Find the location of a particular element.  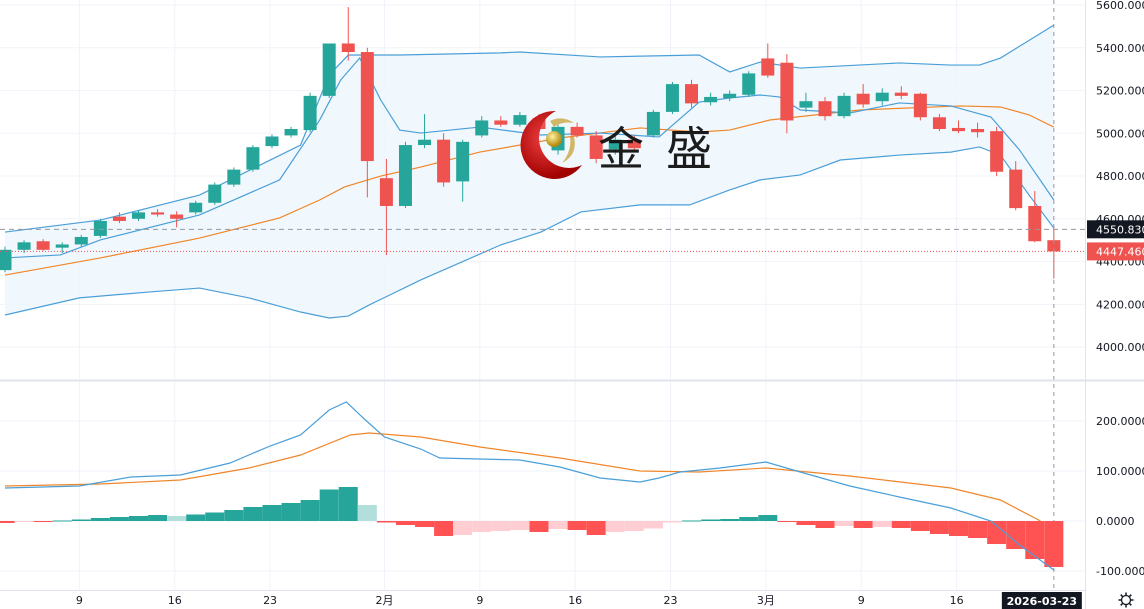

price-axis-tick: 5400.0000 is located at coordinates (1120, 48).